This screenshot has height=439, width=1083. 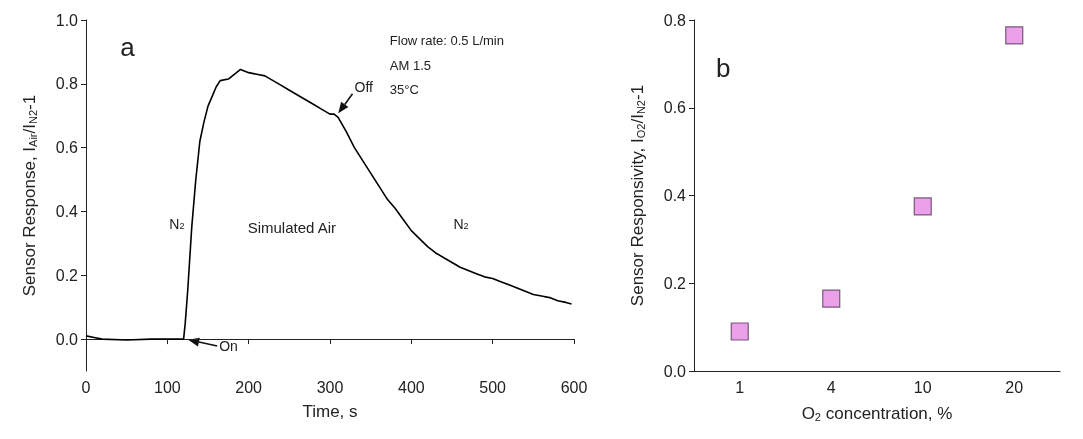 I want to click on annotation: AM 1.5, so click(x=410, y=65).